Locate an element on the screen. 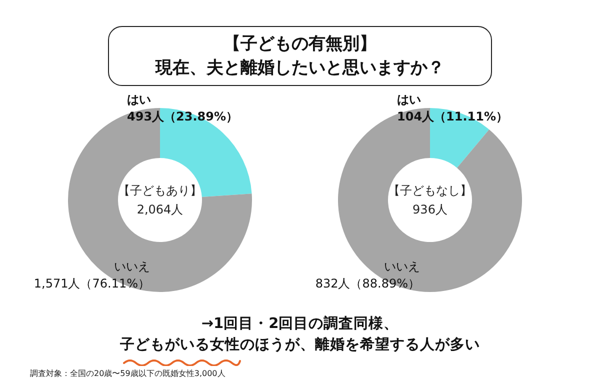 The width and height of the screenshot is (600, 390). text: →1回目・2回目の調査同様、 is located at coordinates (300, 324).